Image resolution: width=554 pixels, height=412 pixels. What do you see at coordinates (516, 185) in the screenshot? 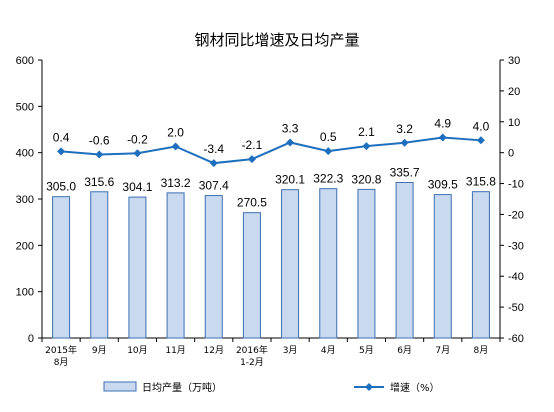
I see `right-tick-label: -10` at bounding box center [516, 185].